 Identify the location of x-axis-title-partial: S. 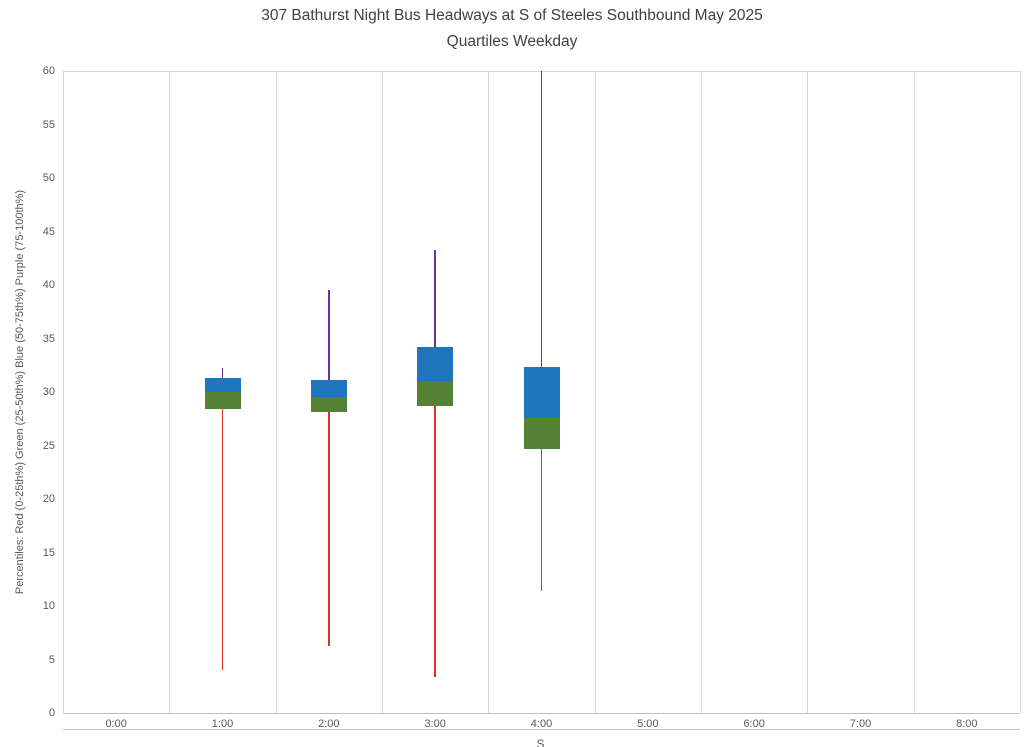
(540, 742).